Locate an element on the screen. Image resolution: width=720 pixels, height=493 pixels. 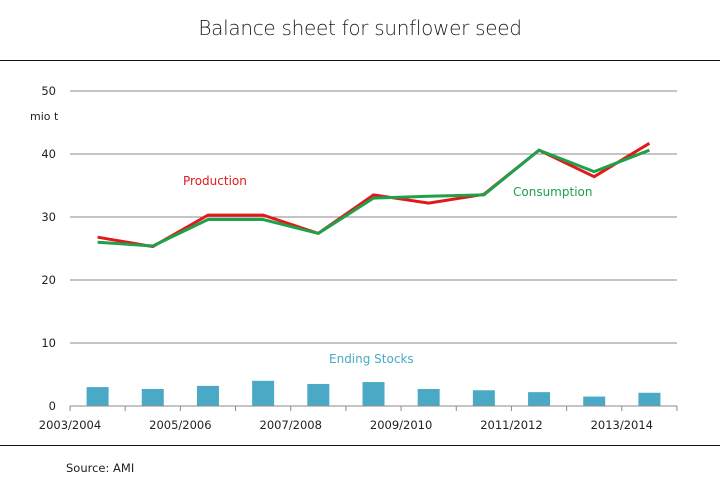
label-production: Production is located at coordinates (215, 181).